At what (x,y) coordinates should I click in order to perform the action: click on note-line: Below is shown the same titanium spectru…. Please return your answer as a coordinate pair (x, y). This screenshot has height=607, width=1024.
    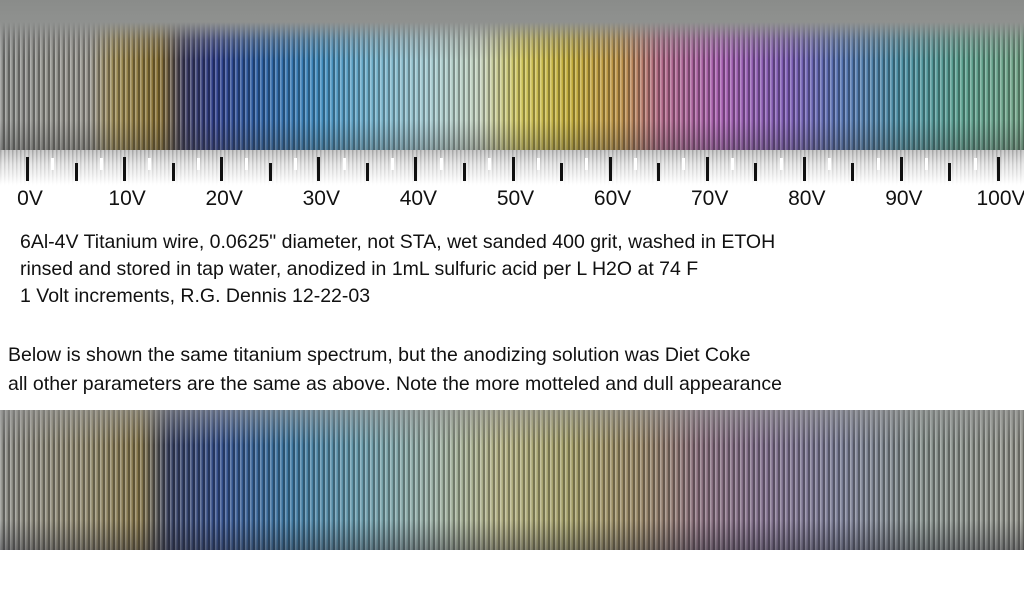
    Looking at the image, I should click on (379, 355).